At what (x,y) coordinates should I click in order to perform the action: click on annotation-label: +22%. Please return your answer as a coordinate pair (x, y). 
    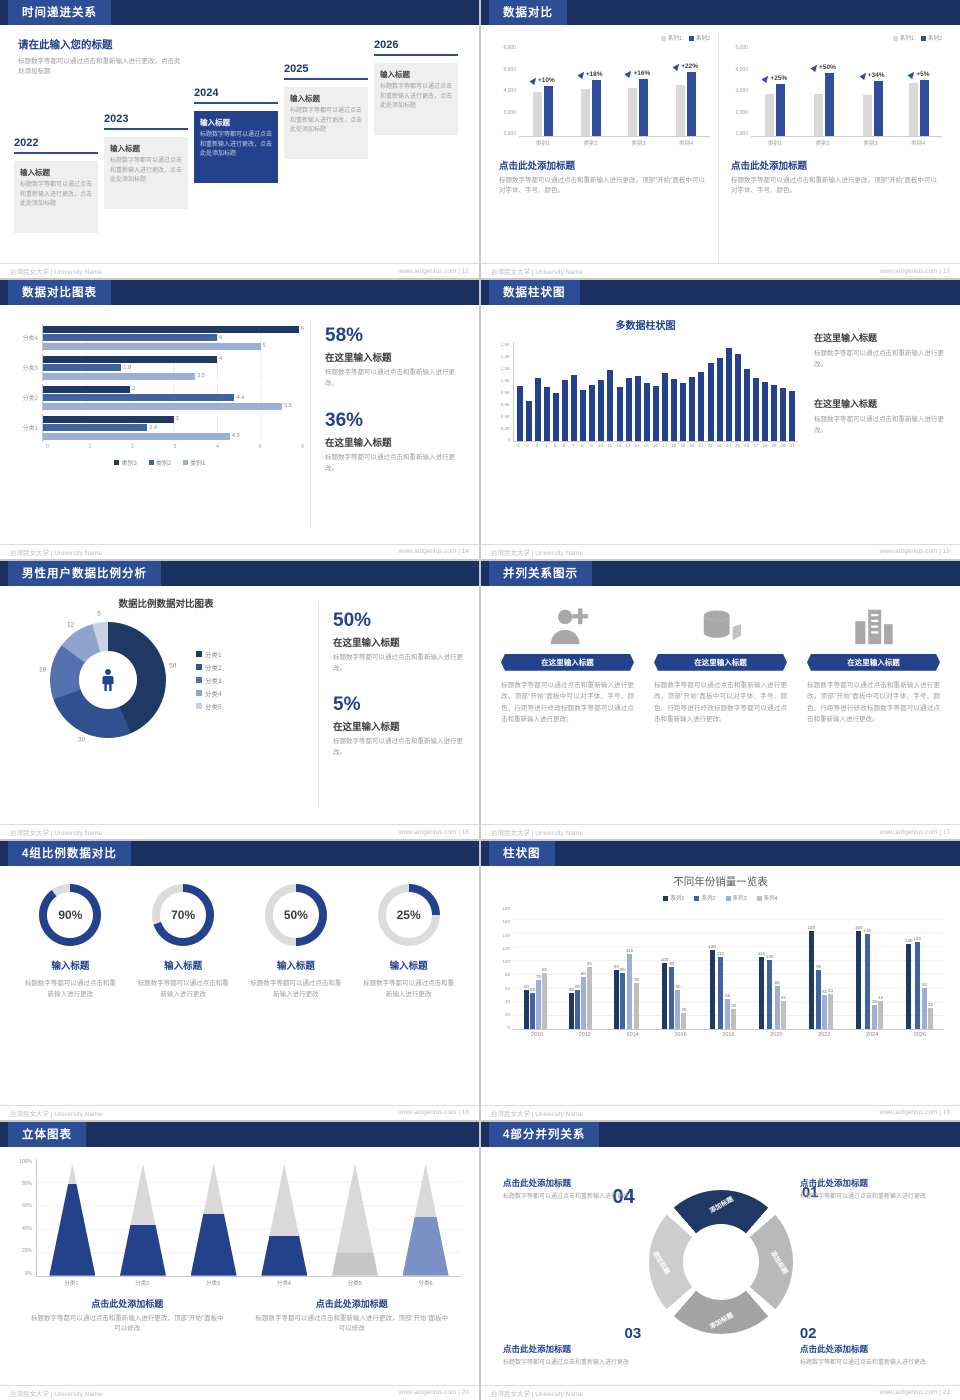
    Looking at the image, I should click on (690, 66).